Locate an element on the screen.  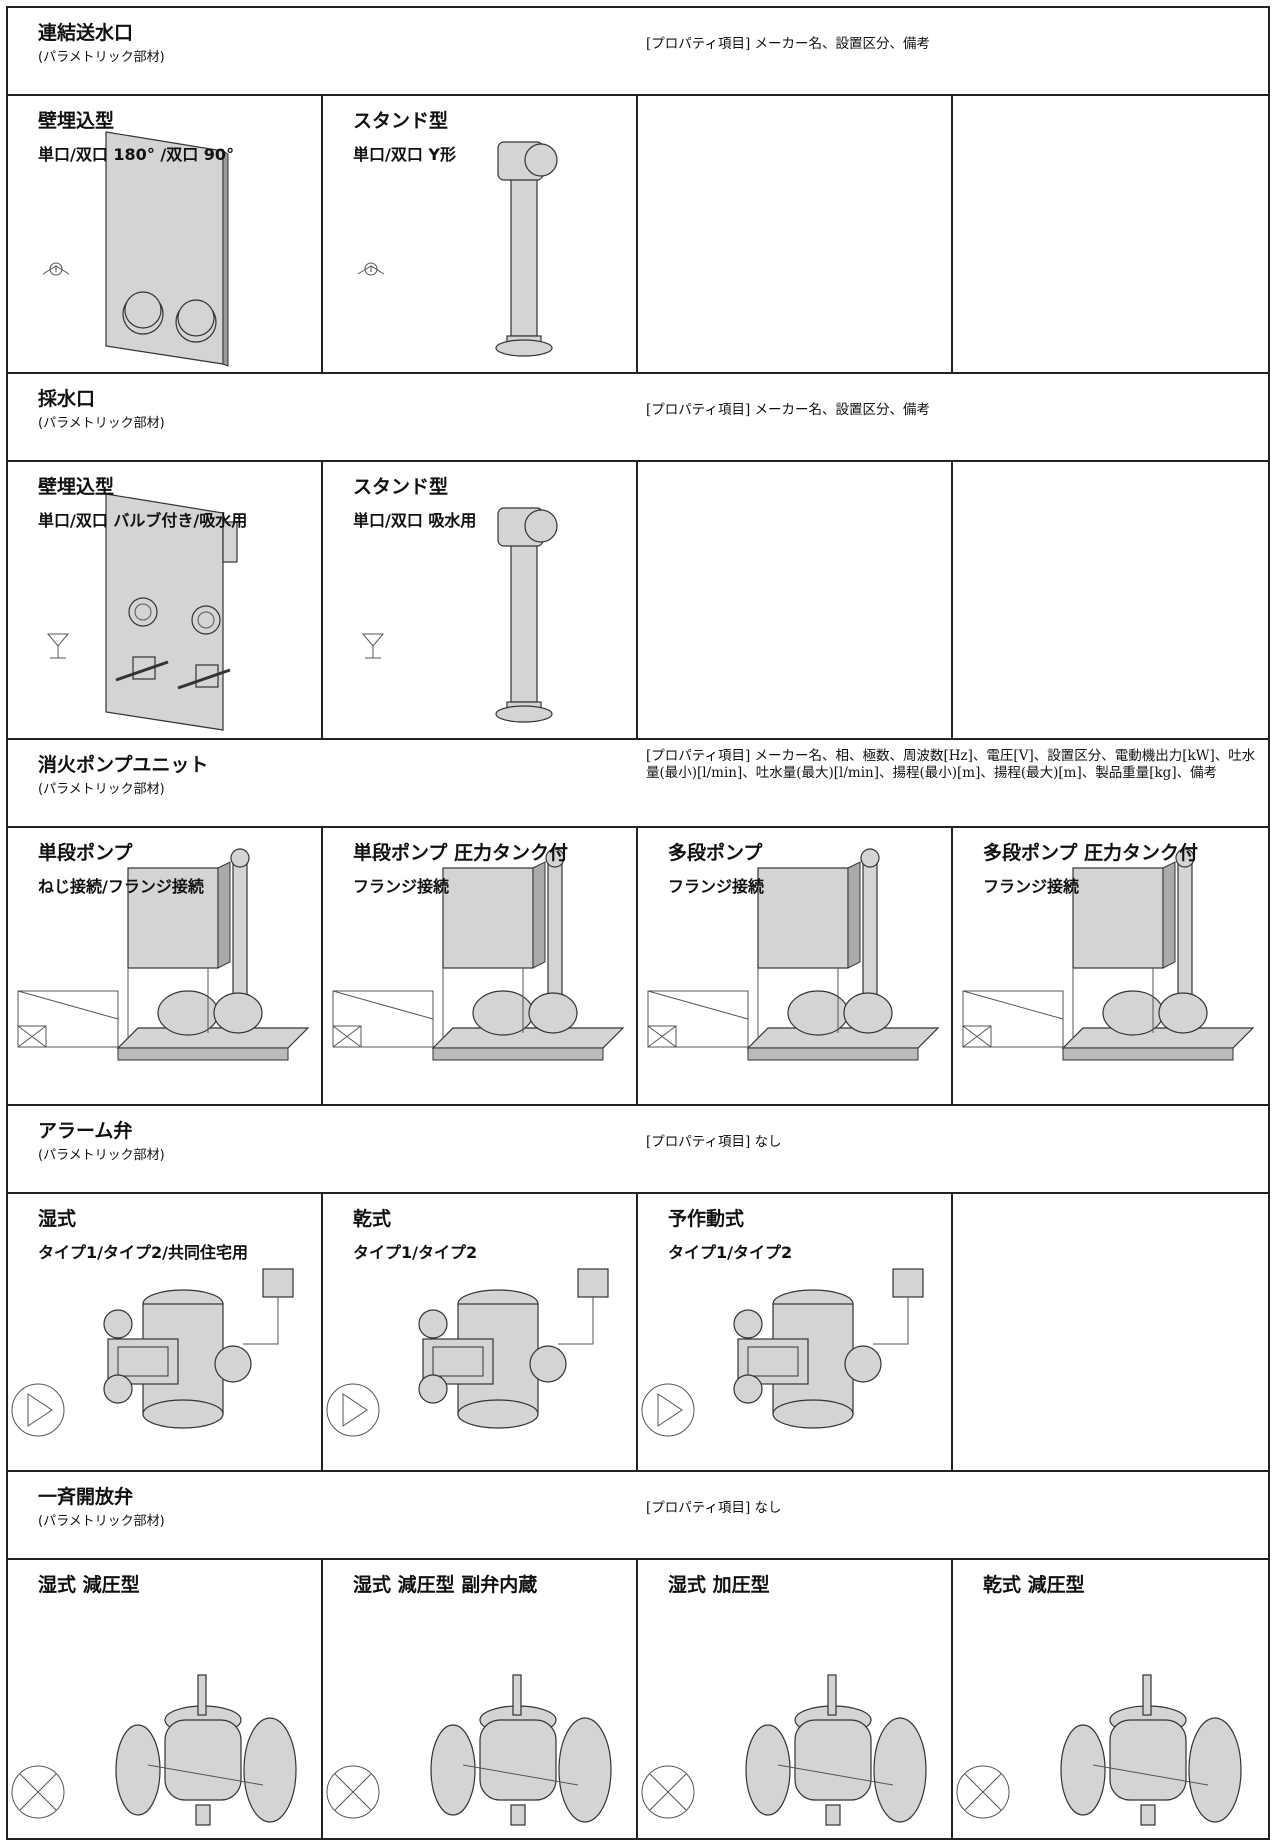
section-header: 採水口 (パラメトリック部材) [プロパティ項目] メーカー名、設置区分、備考 is located at coordinates (638, 418).